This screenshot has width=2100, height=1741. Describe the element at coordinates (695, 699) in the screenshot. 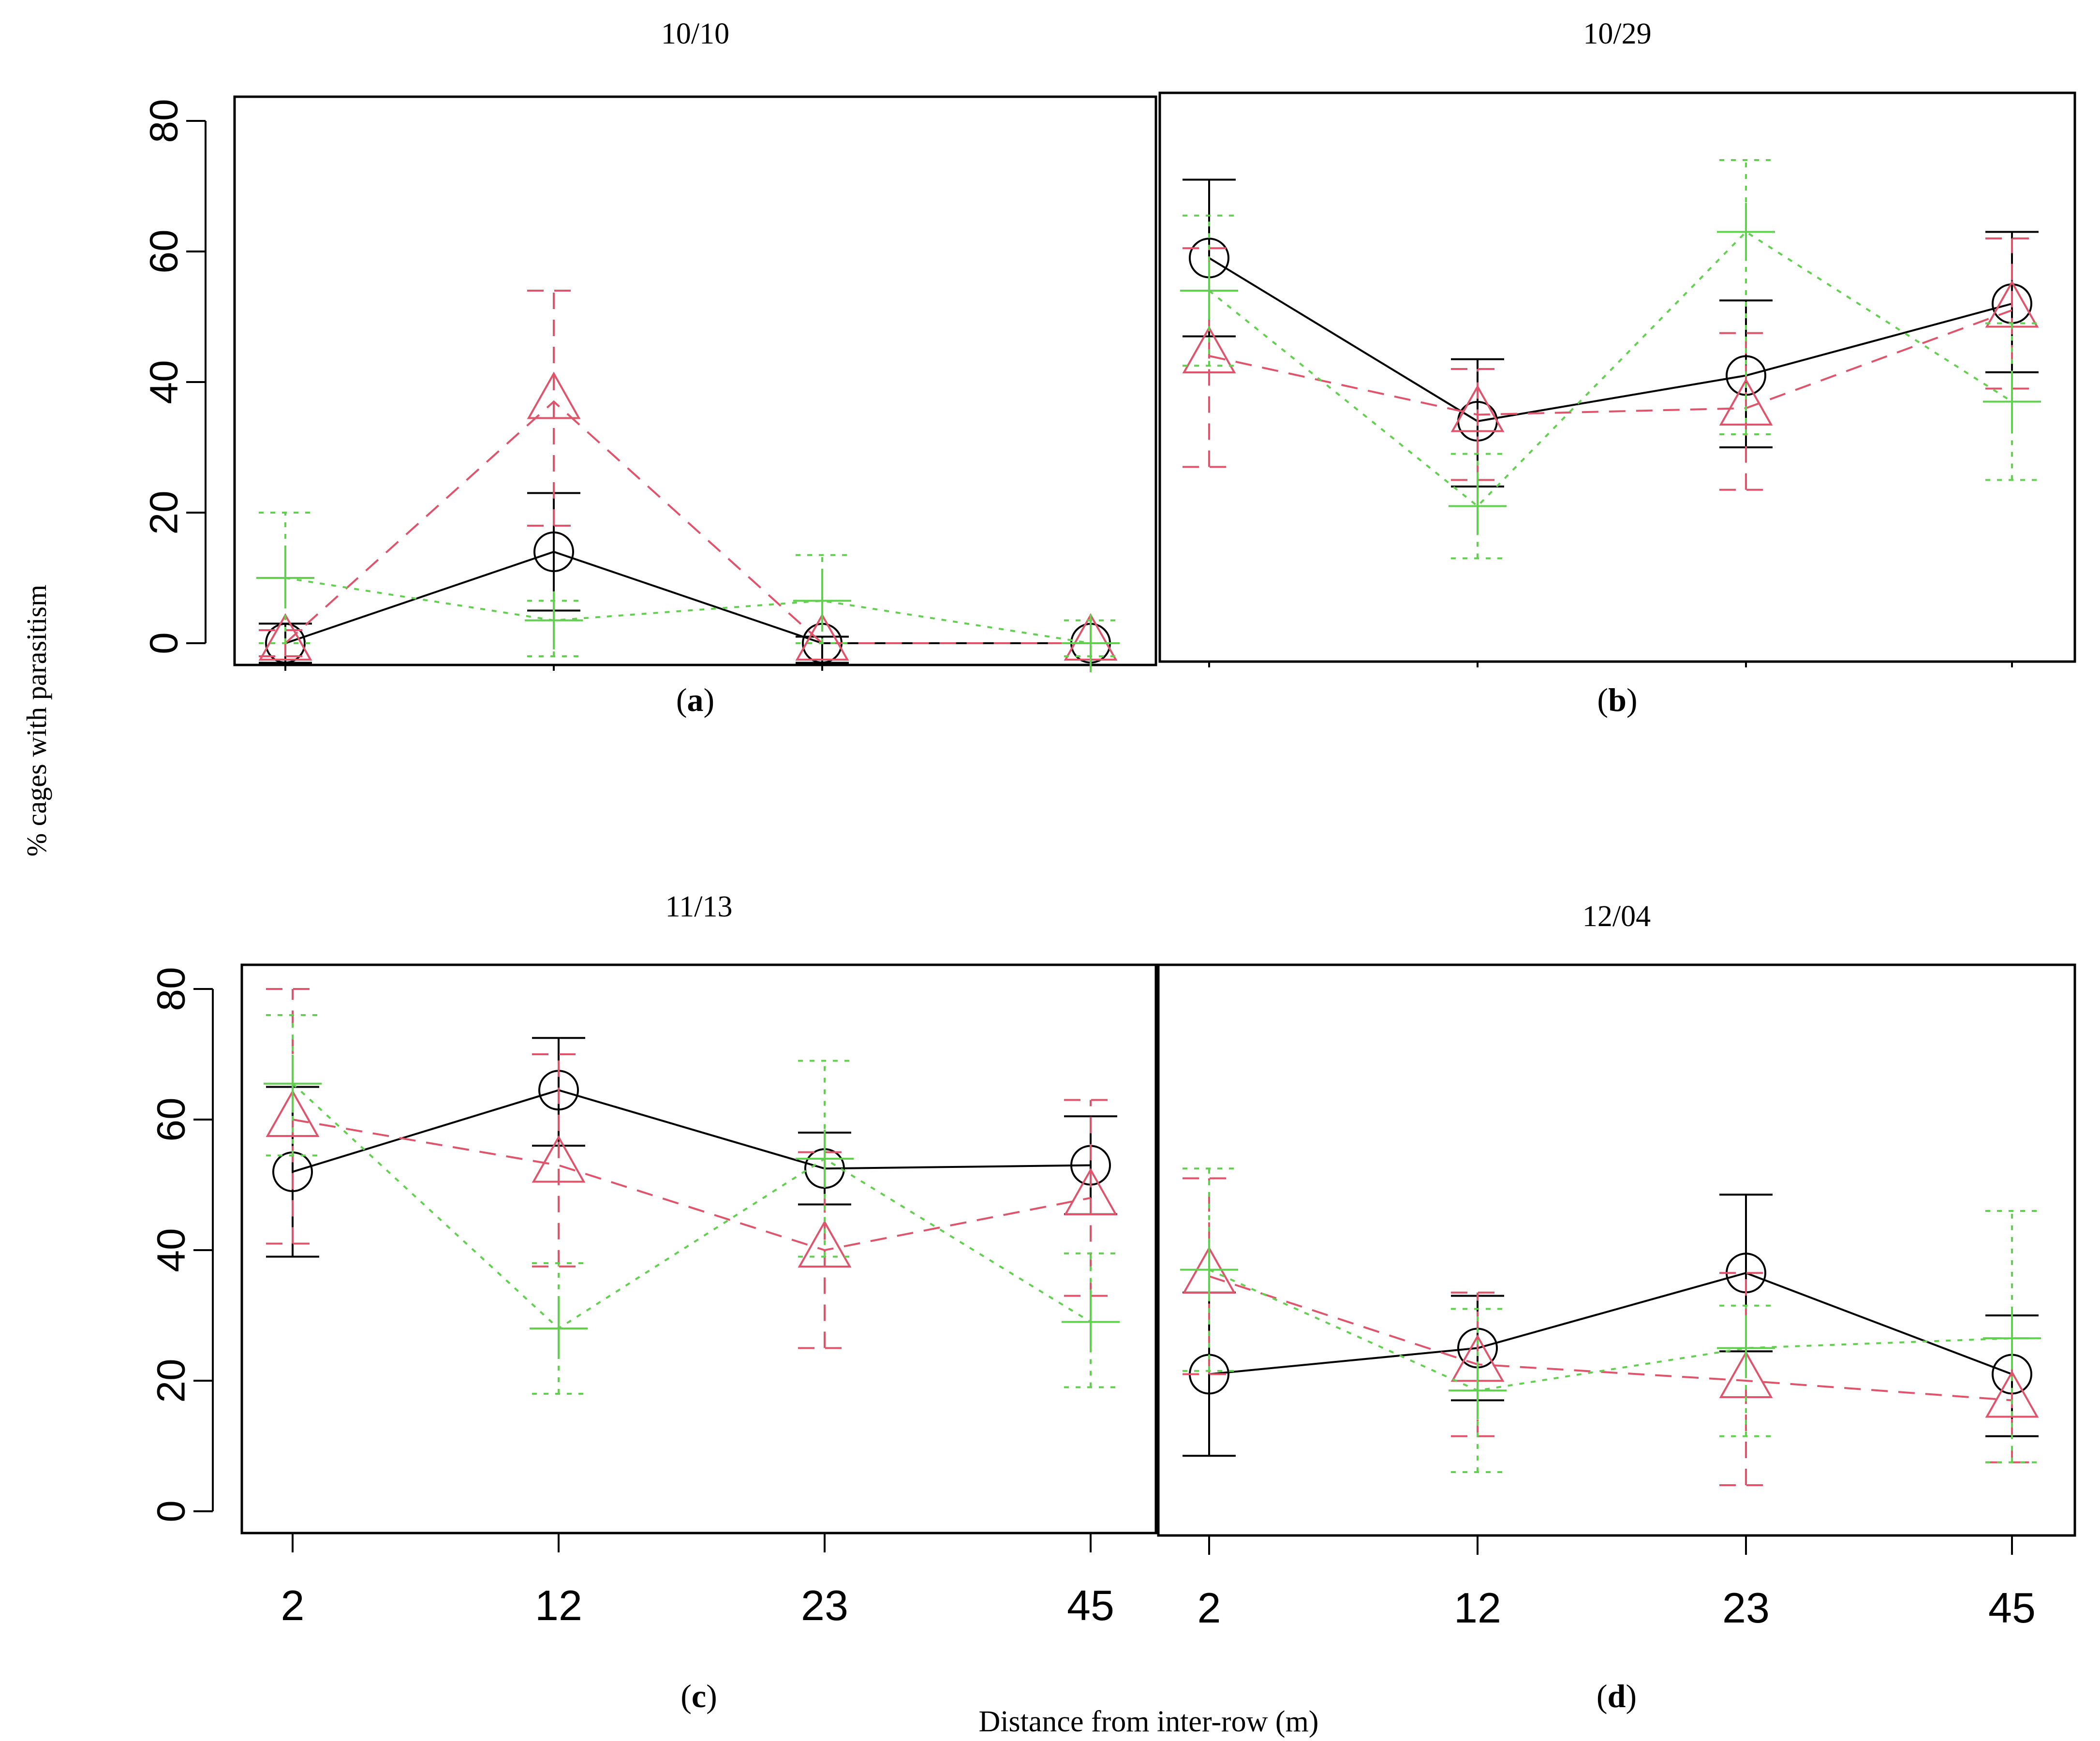

I see `panel-label: (a)` at that location.